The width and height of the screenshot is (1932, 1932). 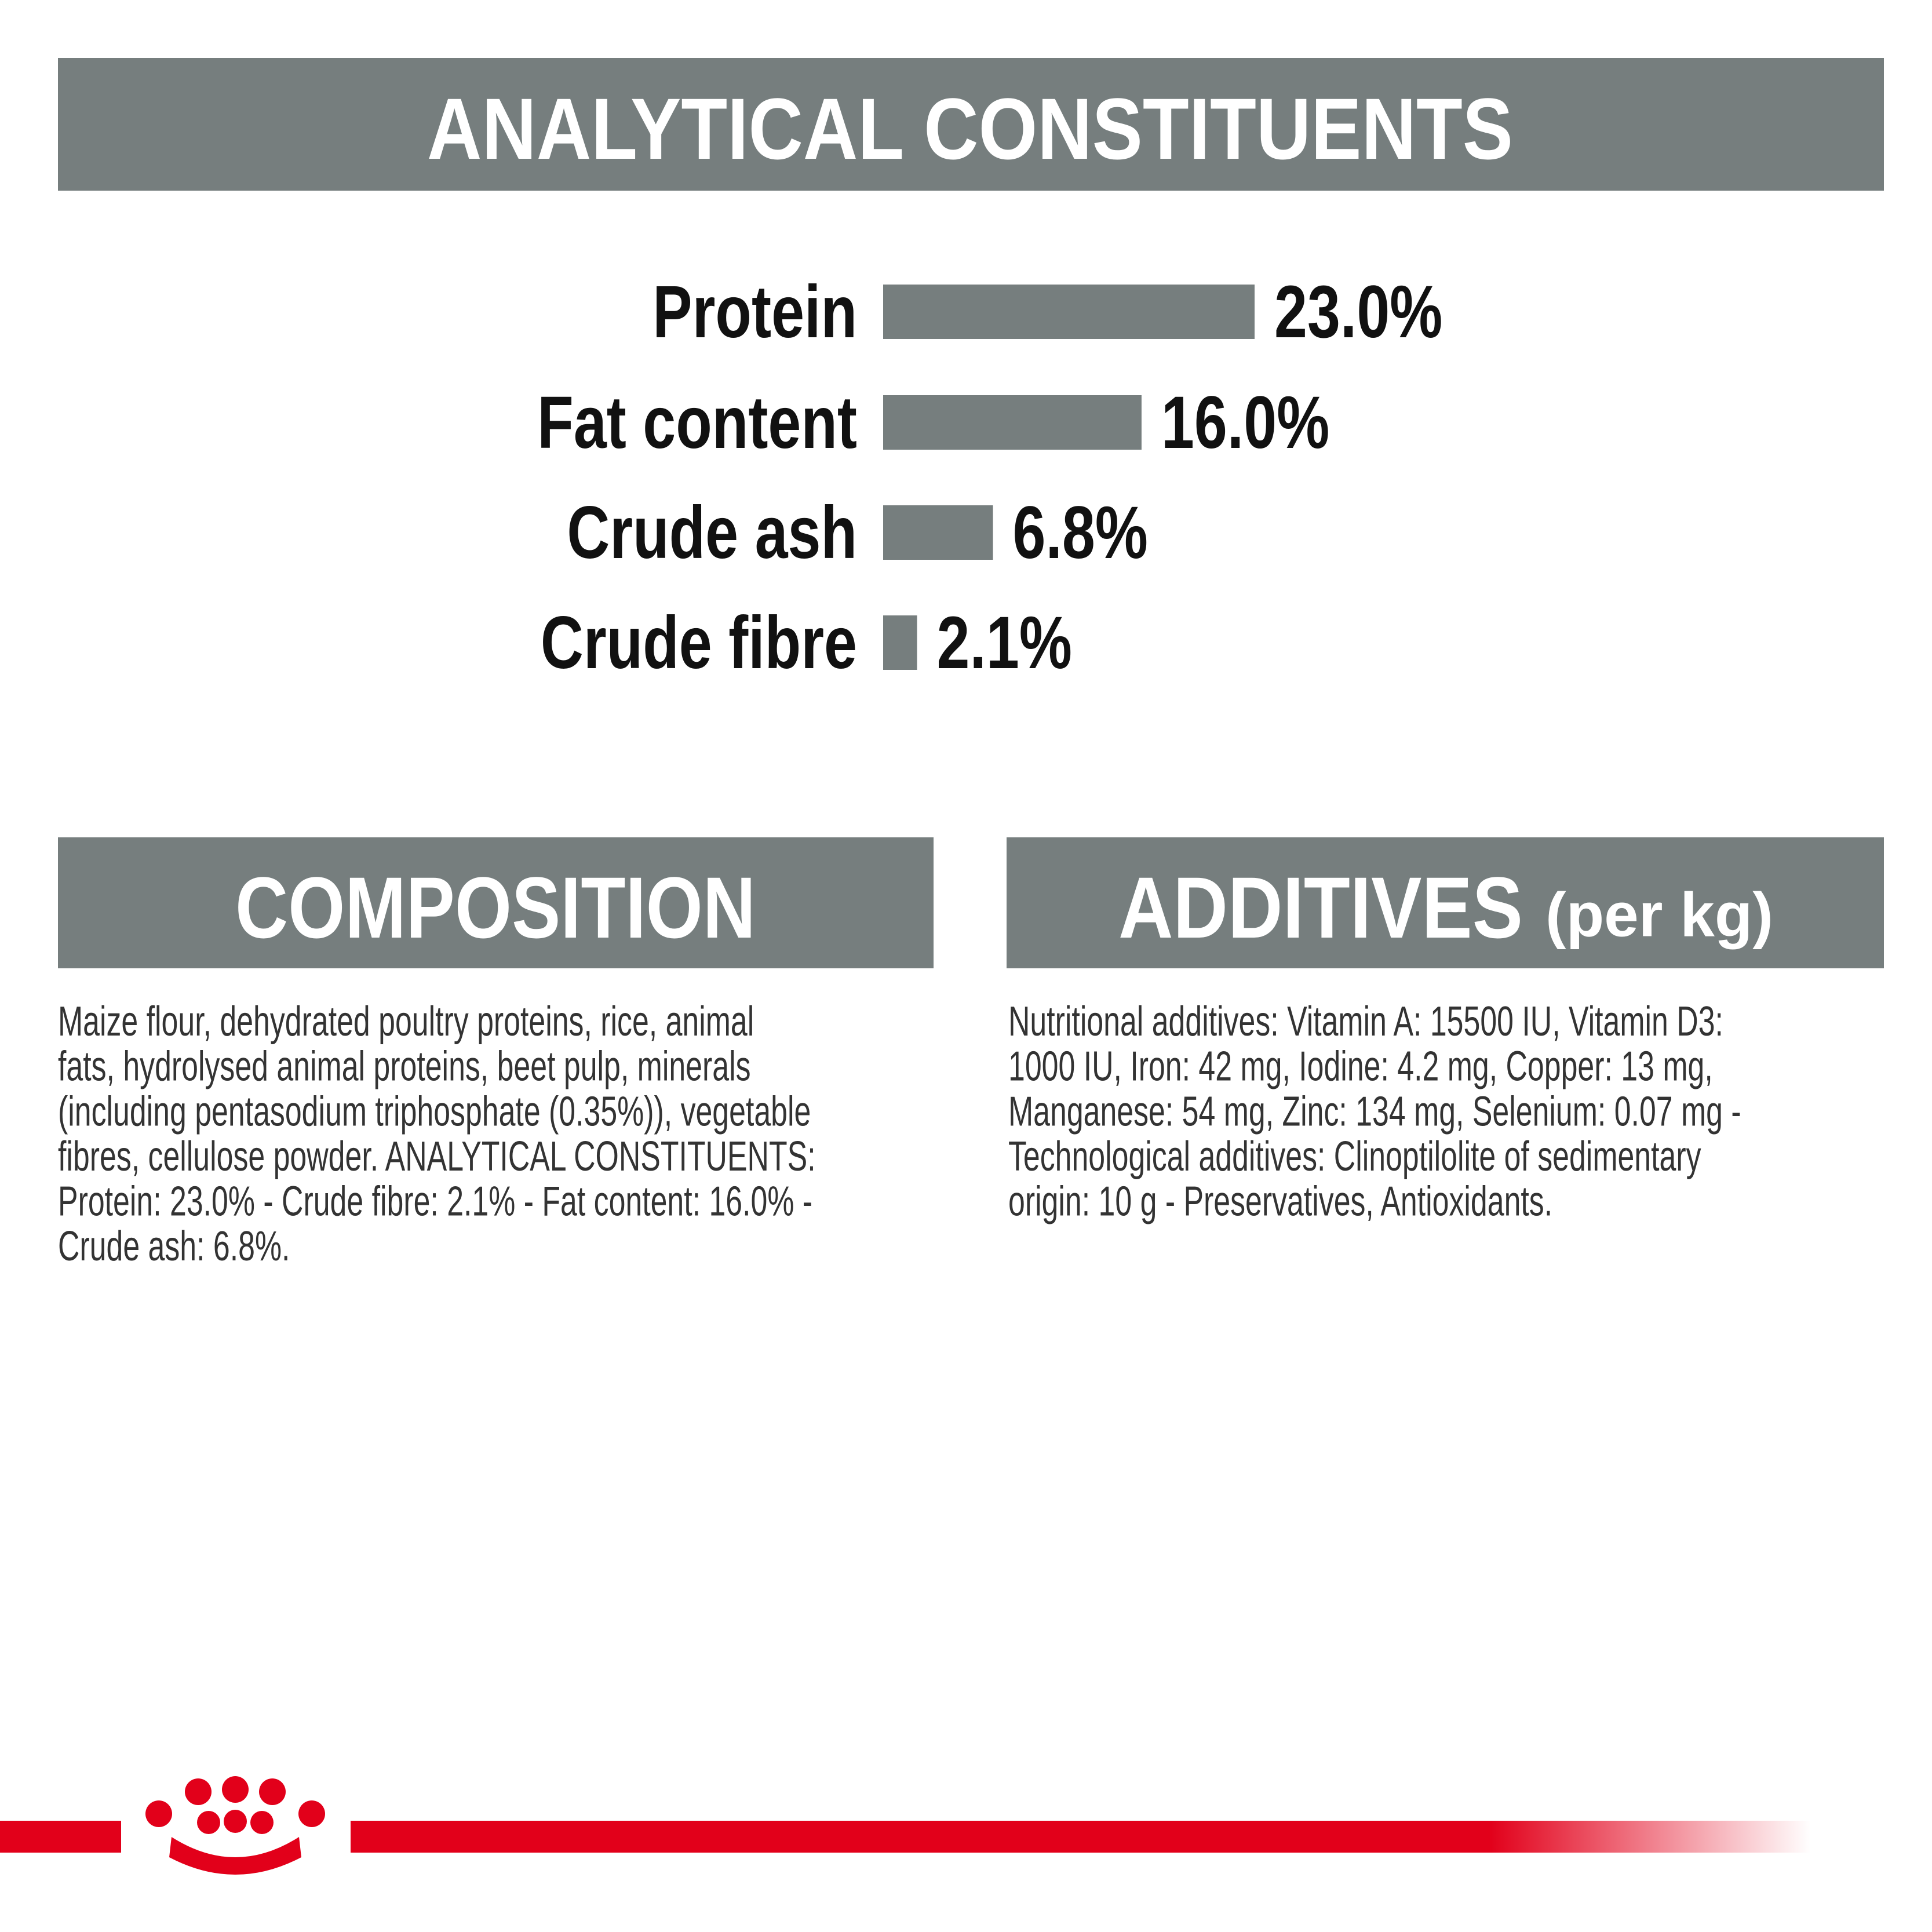 What do you see at coordinates (712, 532) in the screenshot?
I see `category-label: Crude ash` at bounding box center [712, 532].